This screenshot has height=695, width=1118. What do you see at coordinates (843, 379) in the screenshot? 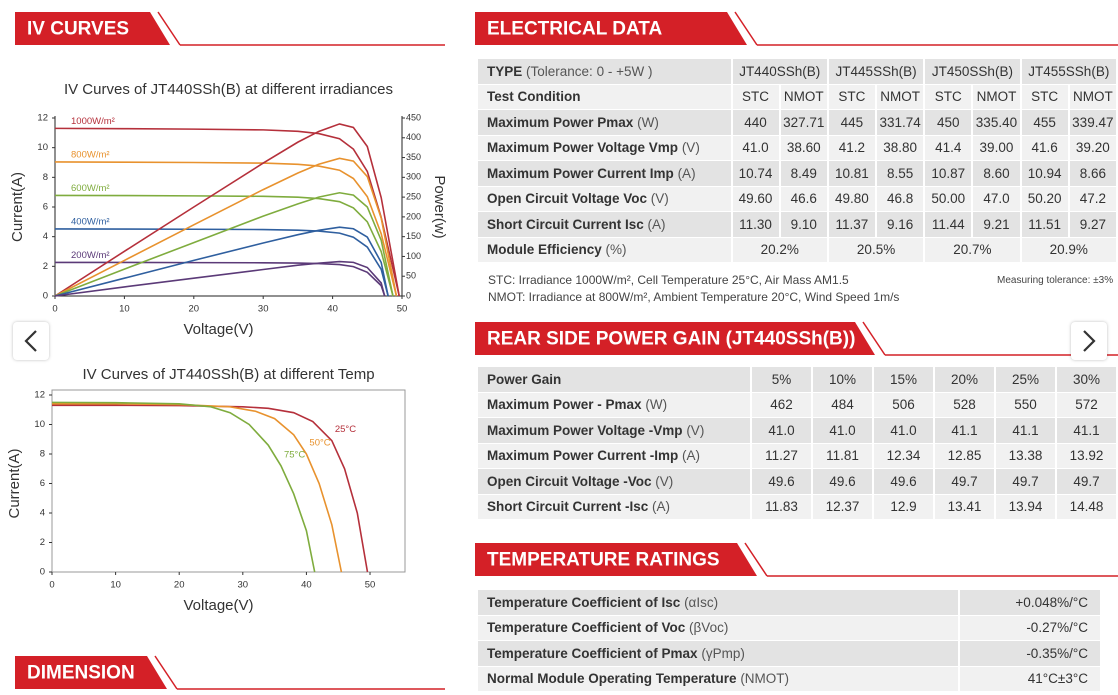
I see `cell: 10%` at bounding box center [843, 379].